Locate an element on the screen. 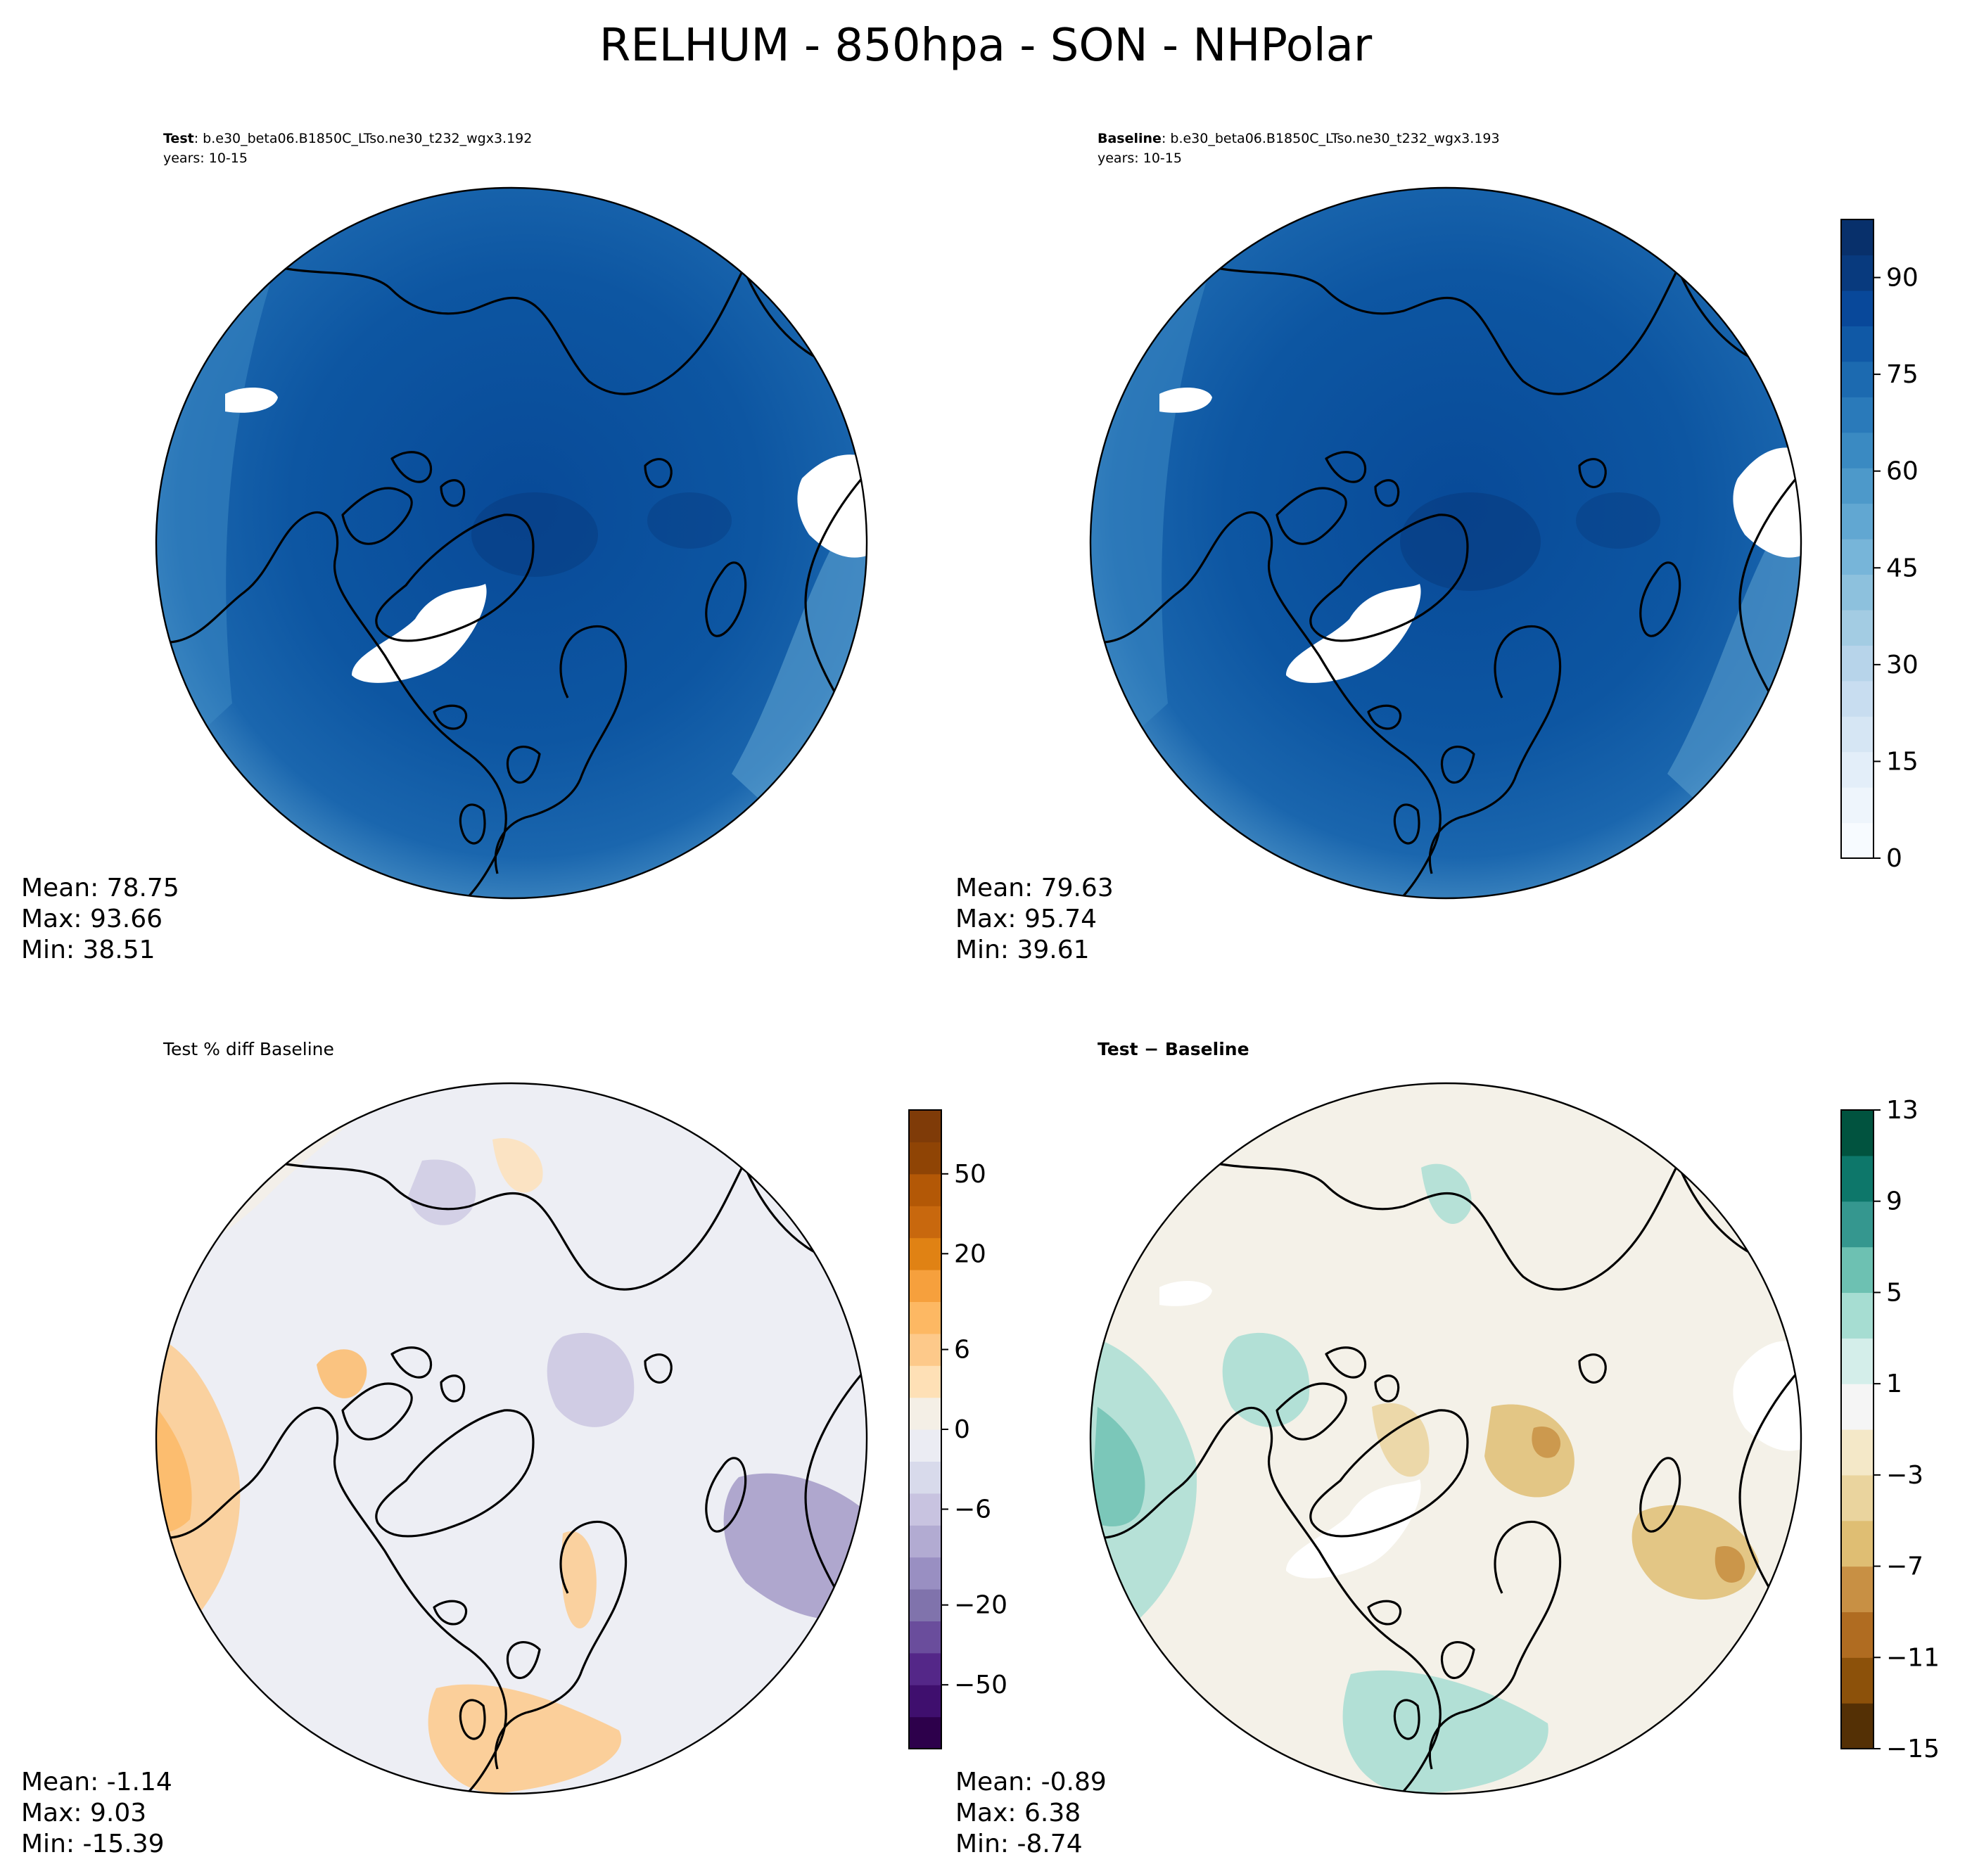 Image resolution: width=1972 pixels, height=1876 pixels. test-plateau-mask is located at coordinates (252, 400).